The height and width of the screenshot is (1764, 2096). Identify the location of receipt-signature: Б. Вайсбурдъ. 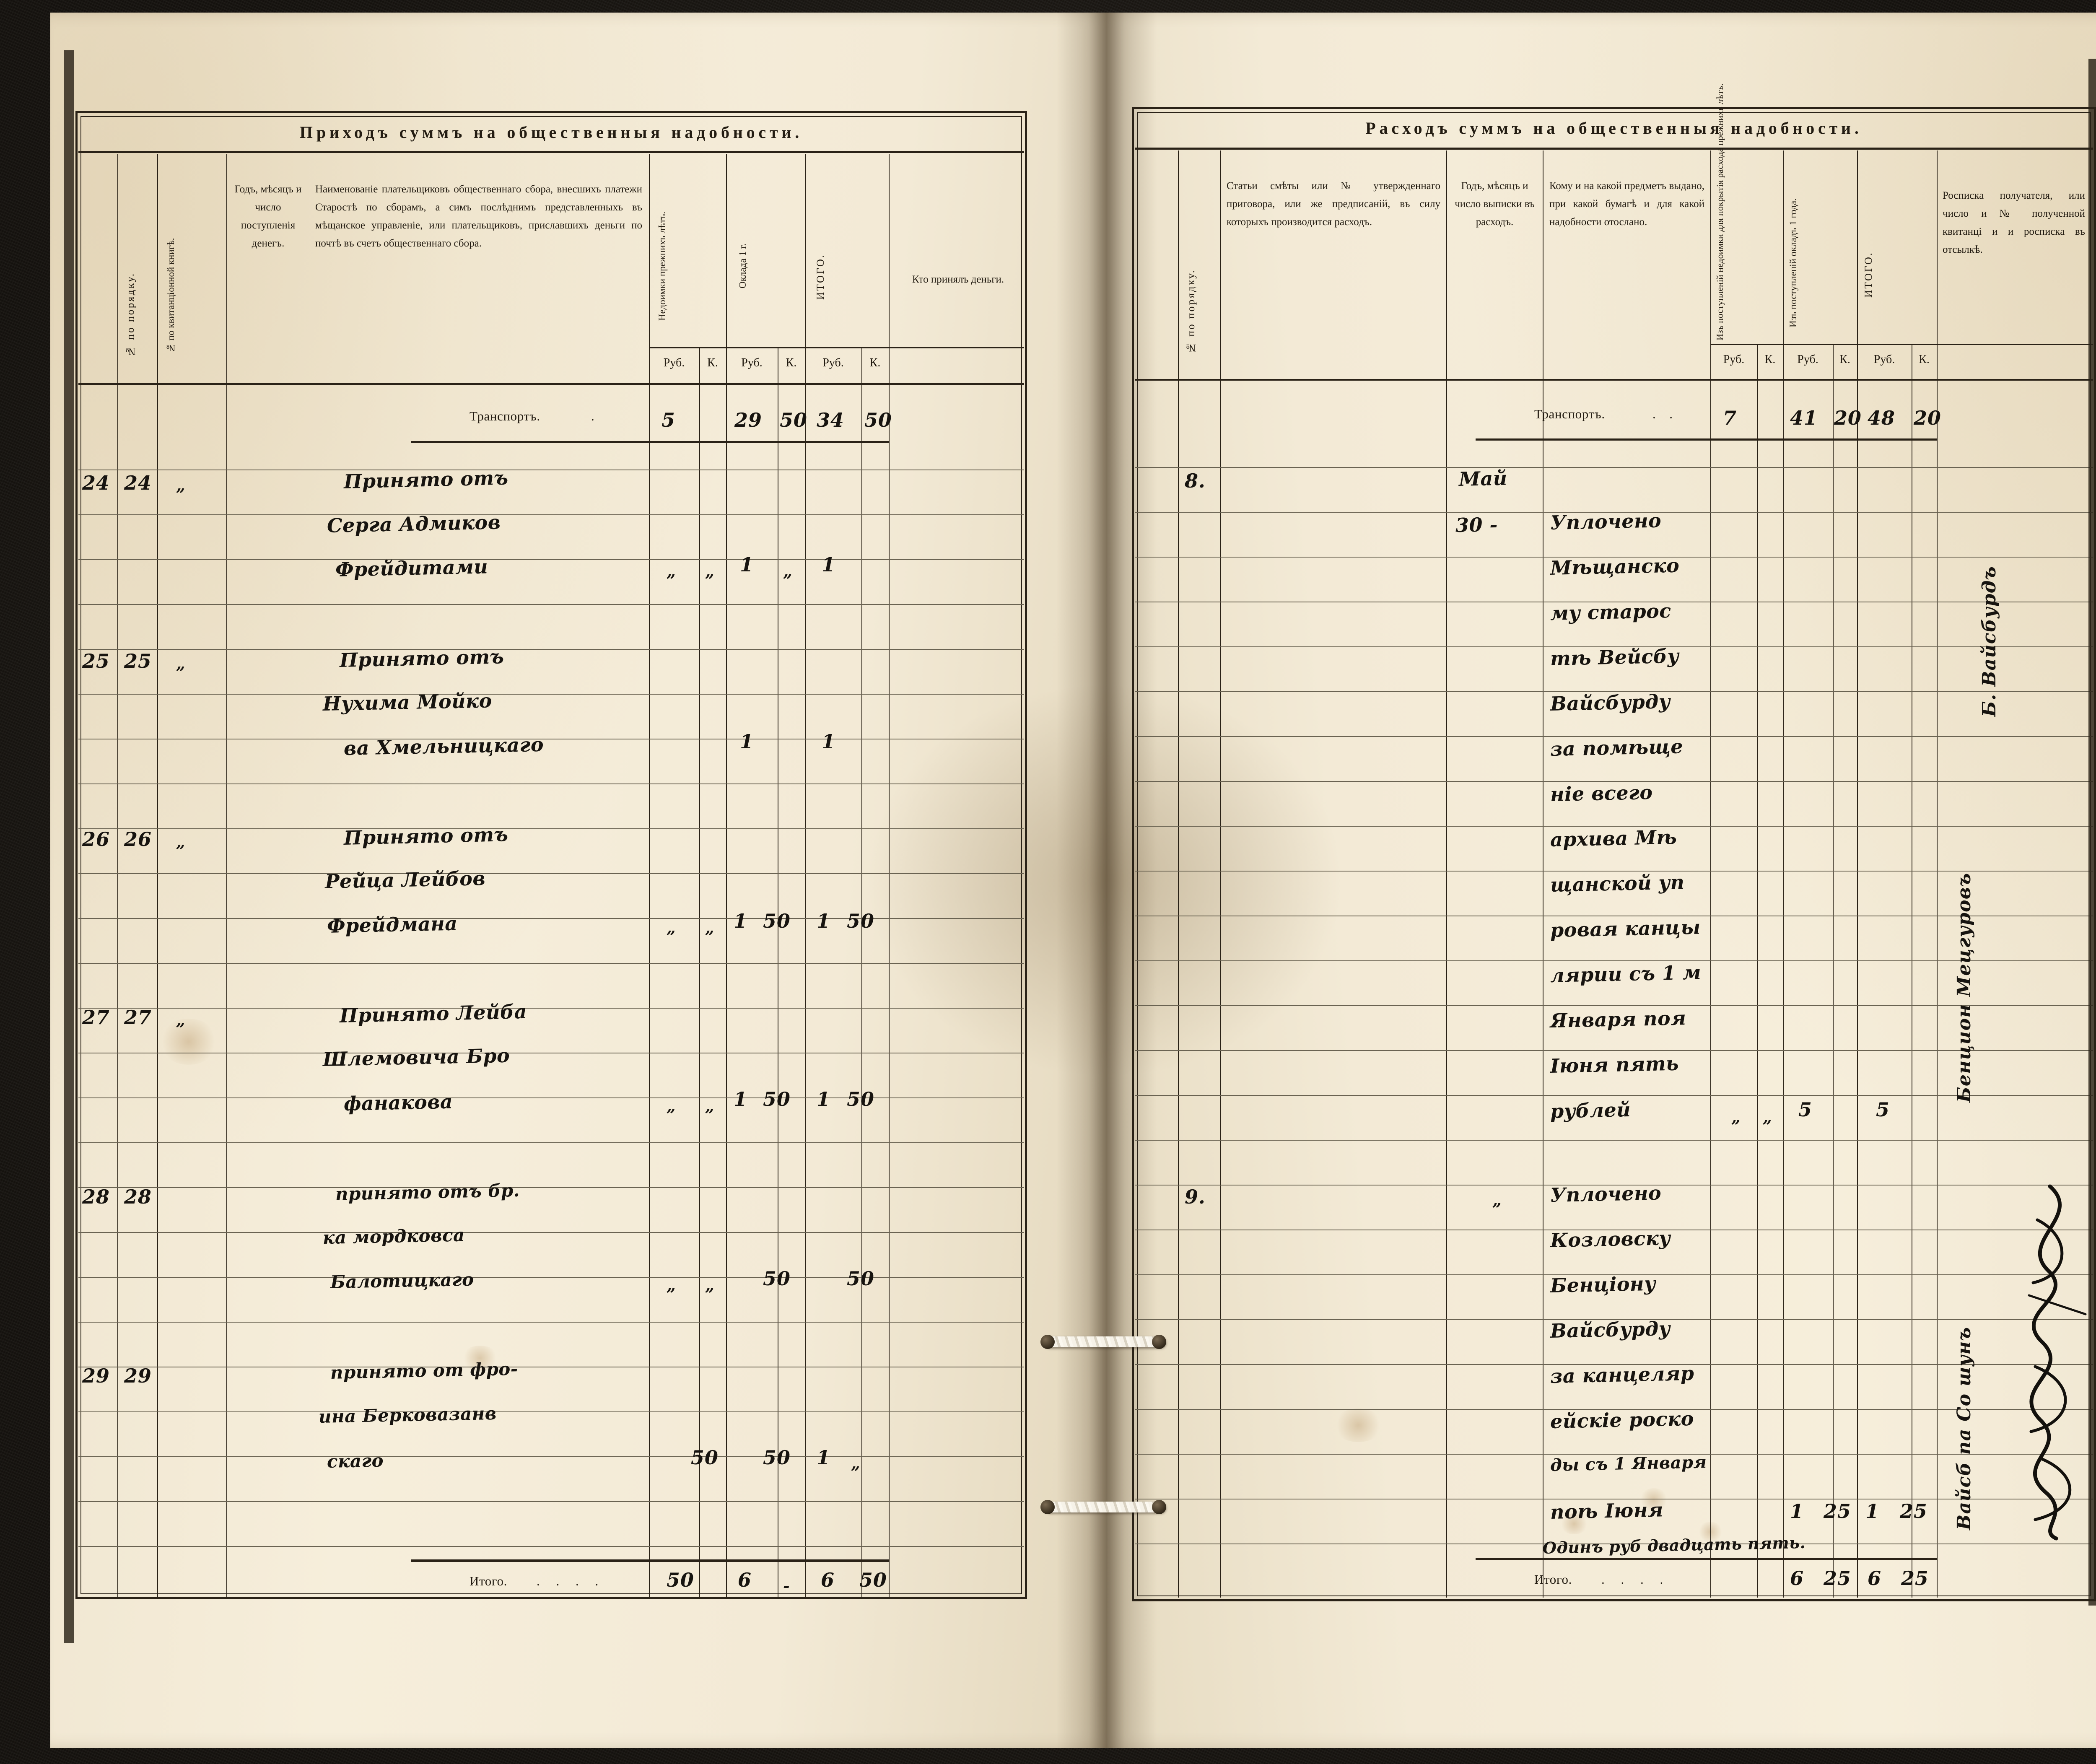
(1990, 641).